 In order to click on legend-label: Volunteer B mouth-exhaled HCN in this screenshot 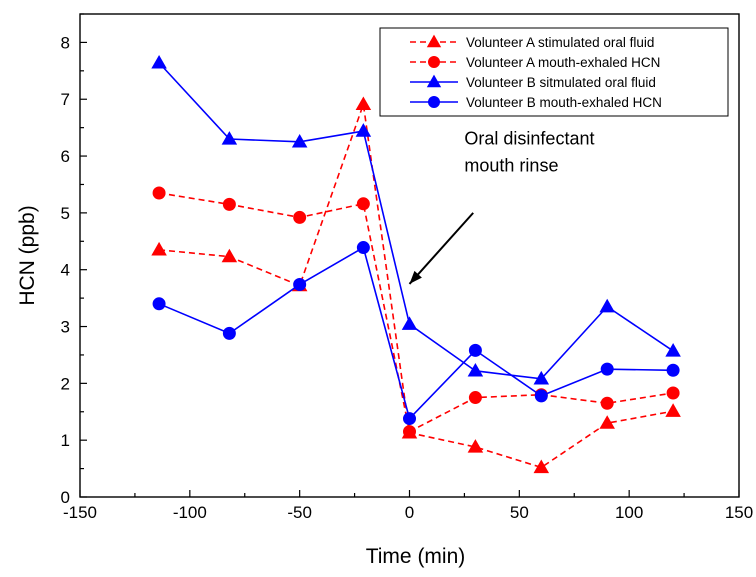, I will do `click(564, 102)`.